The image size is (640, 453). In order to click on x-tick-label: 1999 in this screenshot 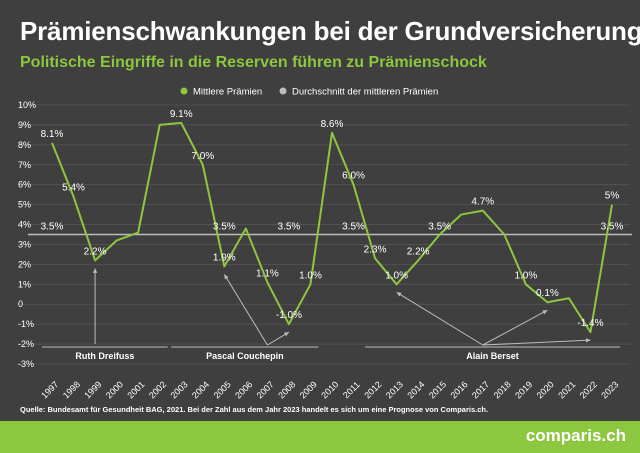, I will do `click(92, 389)`.